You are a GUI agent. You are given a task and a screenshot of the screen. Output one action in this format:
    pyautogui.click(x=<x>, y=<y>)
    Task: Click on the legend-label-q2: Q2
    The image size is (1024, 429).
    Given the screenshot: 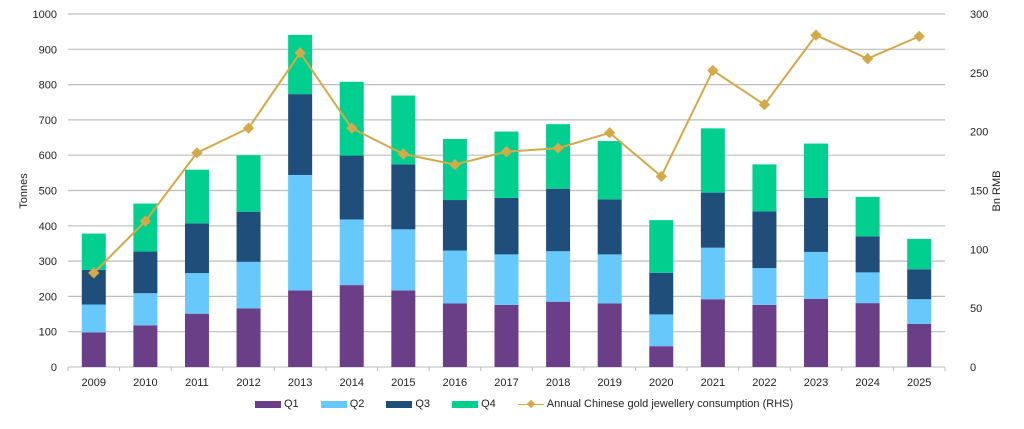 What is the action you would take?
    pyautogui.click(x=357, y=404)
    